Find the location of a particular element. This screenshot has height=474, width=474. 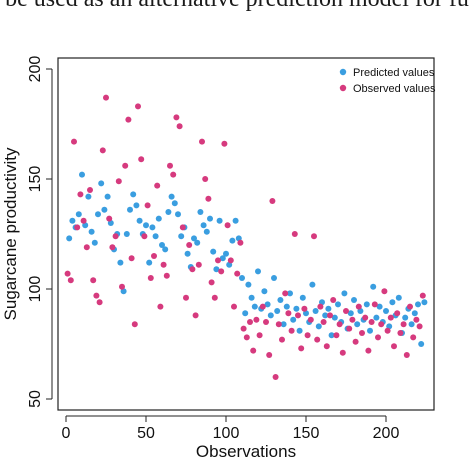

y-tick-label: 200 is located at coordinates (35, 69).